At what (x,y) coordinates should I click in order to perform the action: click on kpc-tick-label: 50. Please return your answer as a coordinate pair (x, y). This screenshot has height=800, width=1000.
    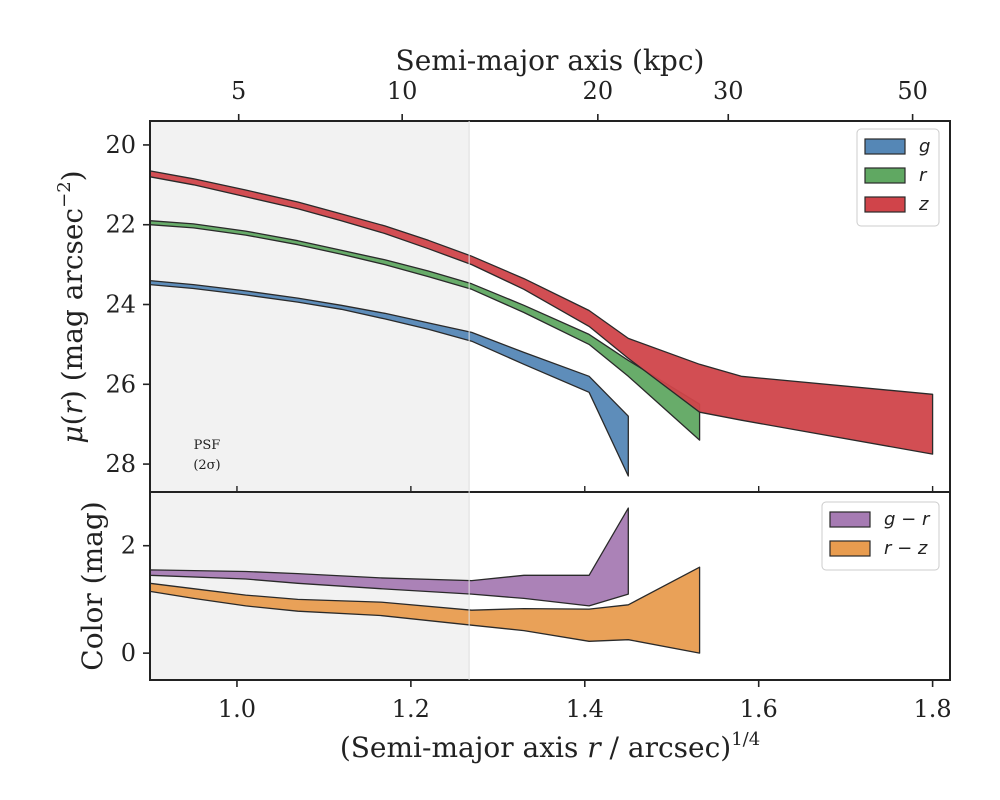
    Looking at the image, I should click on (912, 91).